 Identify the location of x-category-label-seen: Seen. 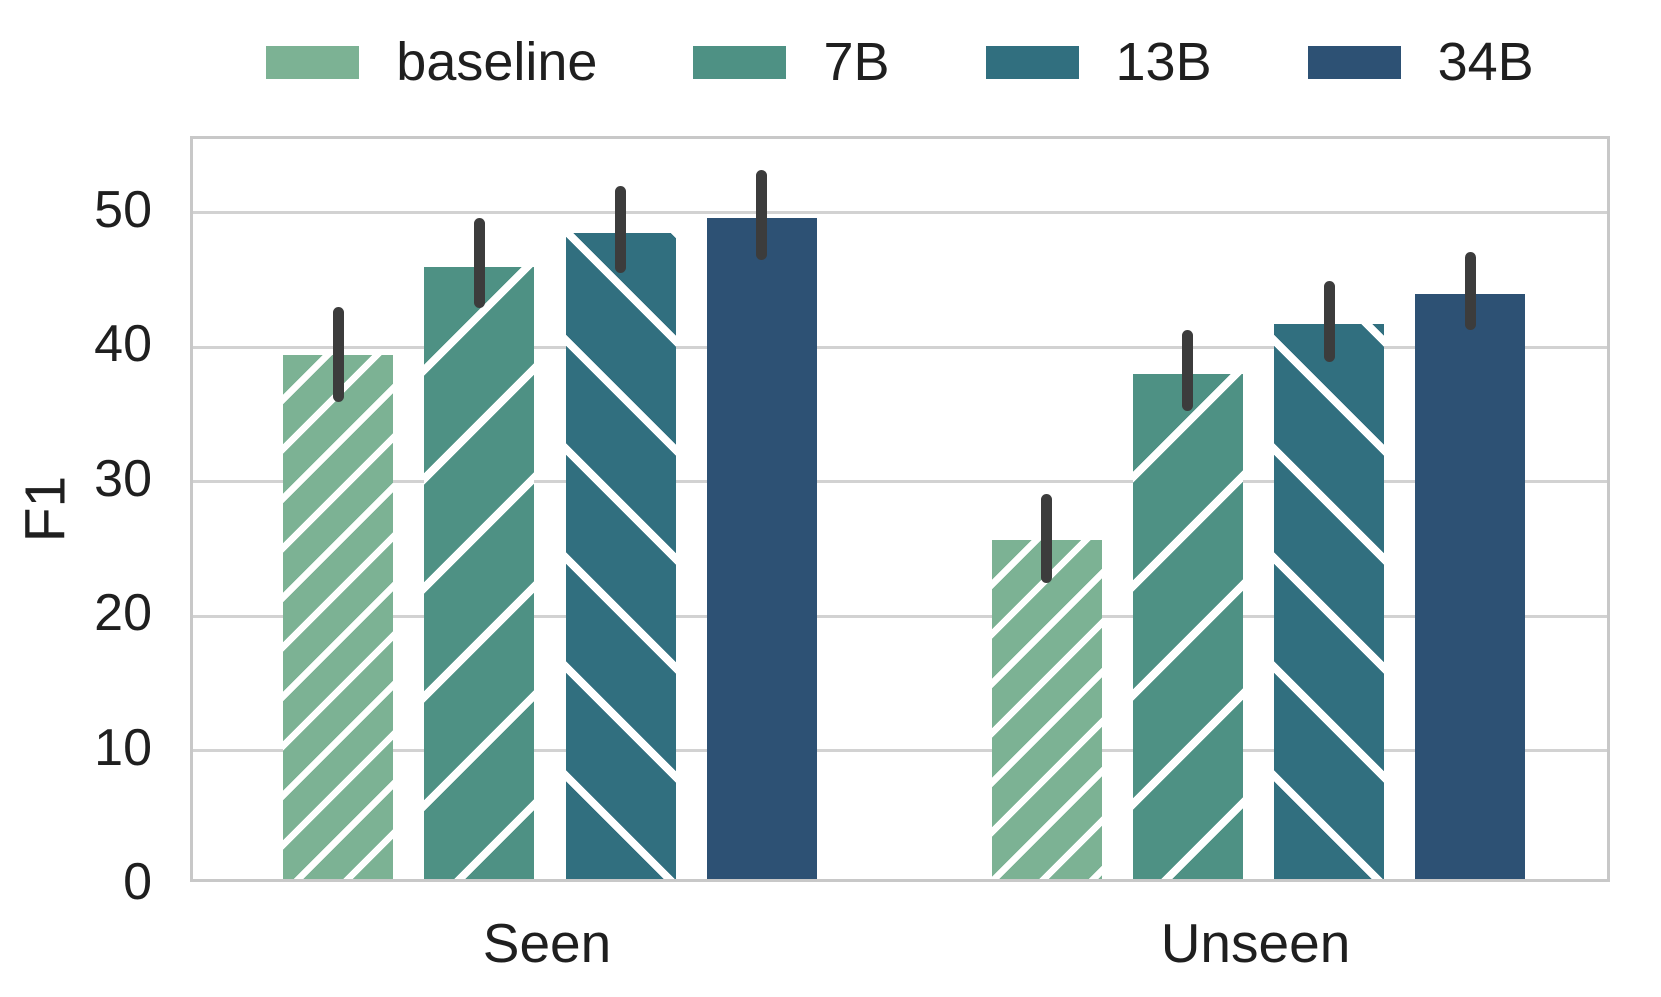
(547, 943).